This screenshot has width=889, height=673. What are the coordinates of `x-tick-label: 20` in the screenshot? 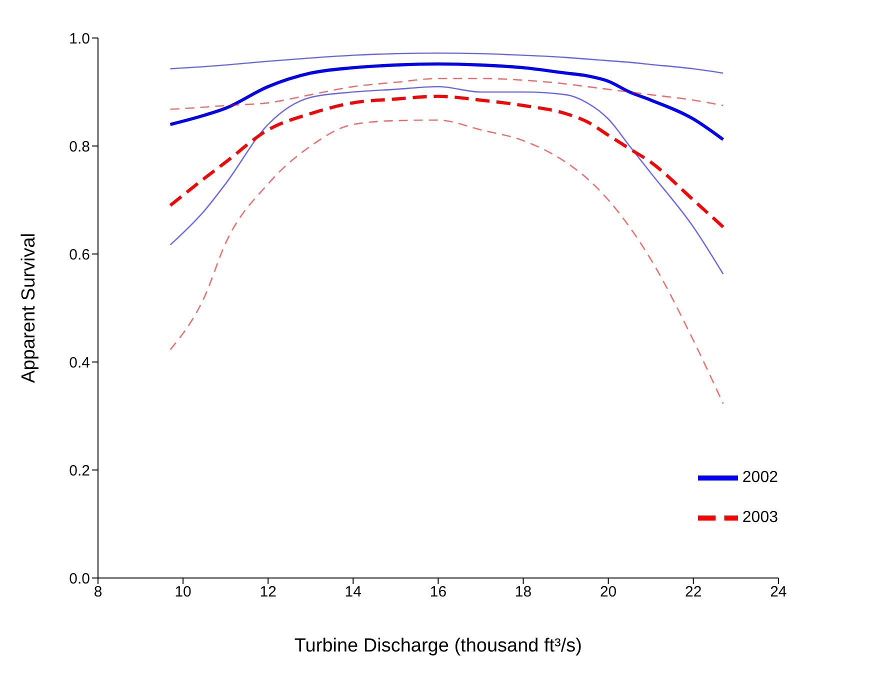 It's located at (608, 592).